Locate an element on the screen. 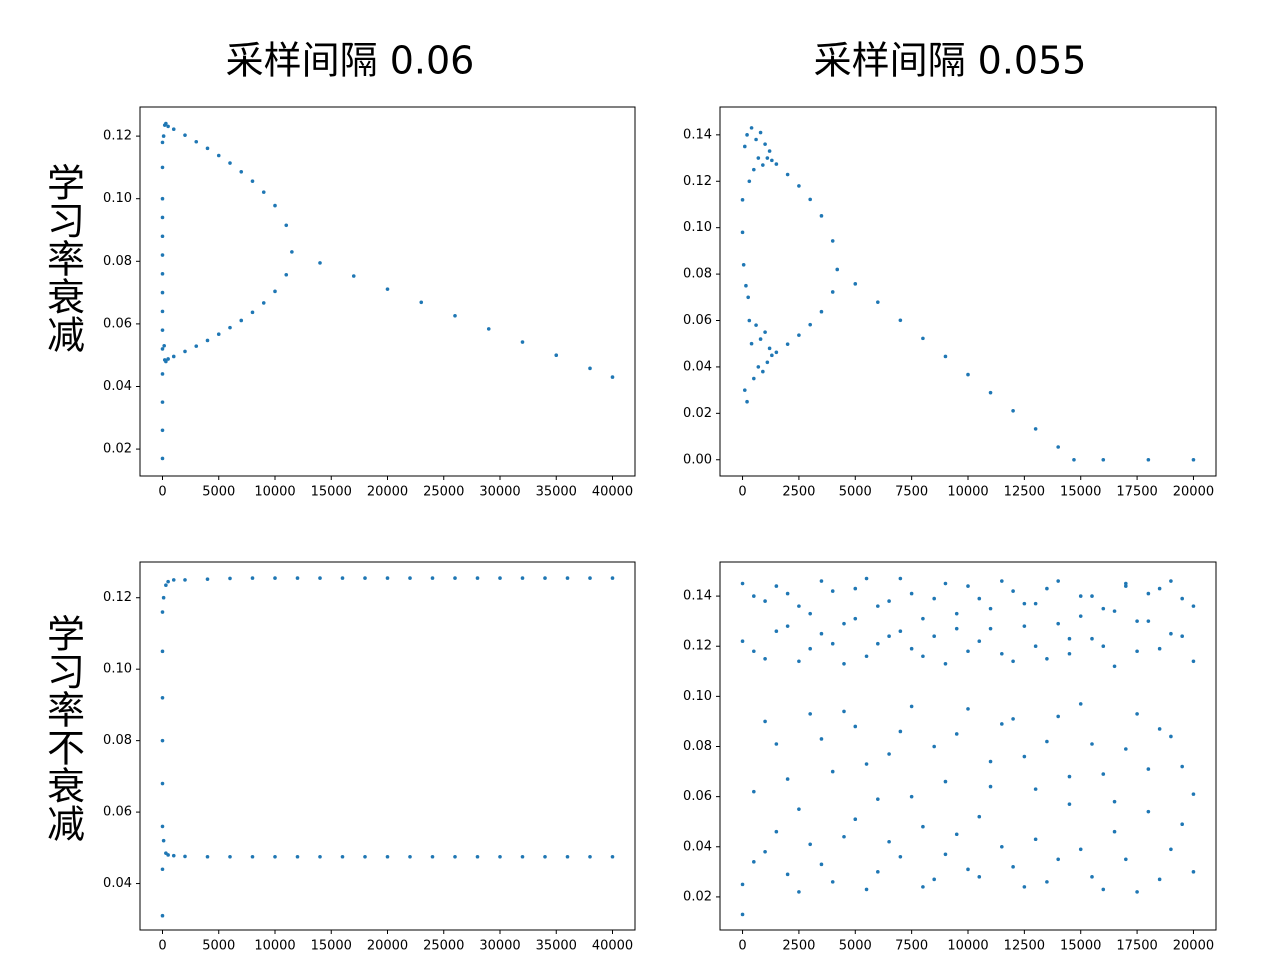 Image resolution: width=1280 pixels, height=960 pixels. x-tick-label: 5000 is located at coordinates (855, 492).